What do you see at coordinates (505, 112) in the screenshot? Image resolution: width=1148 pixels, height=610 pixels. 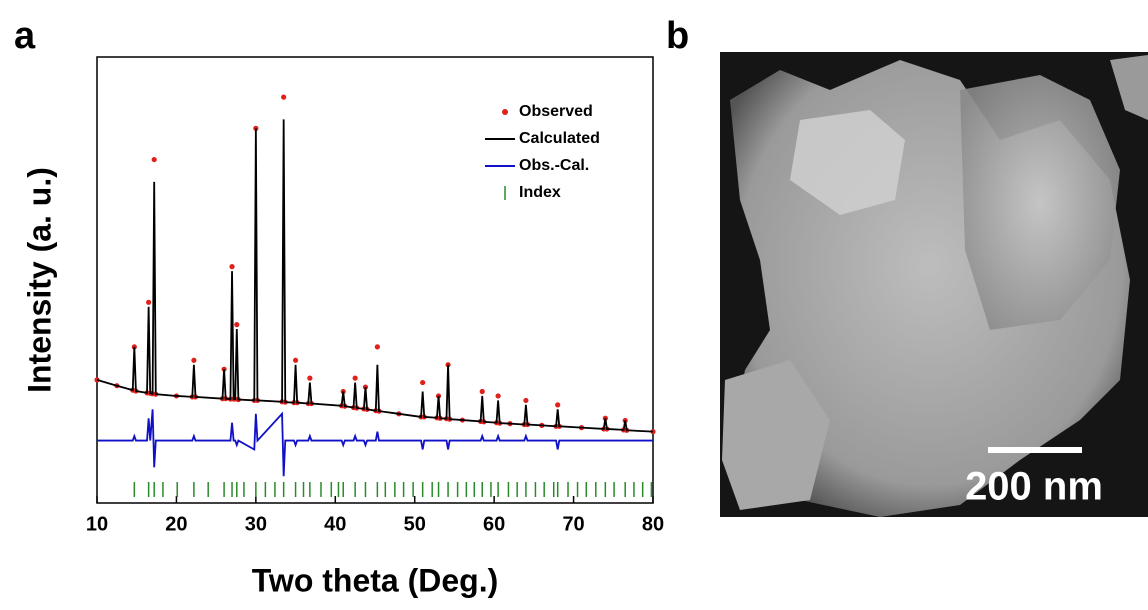 I see `legend-swatch` at bounding box center [505, 112].